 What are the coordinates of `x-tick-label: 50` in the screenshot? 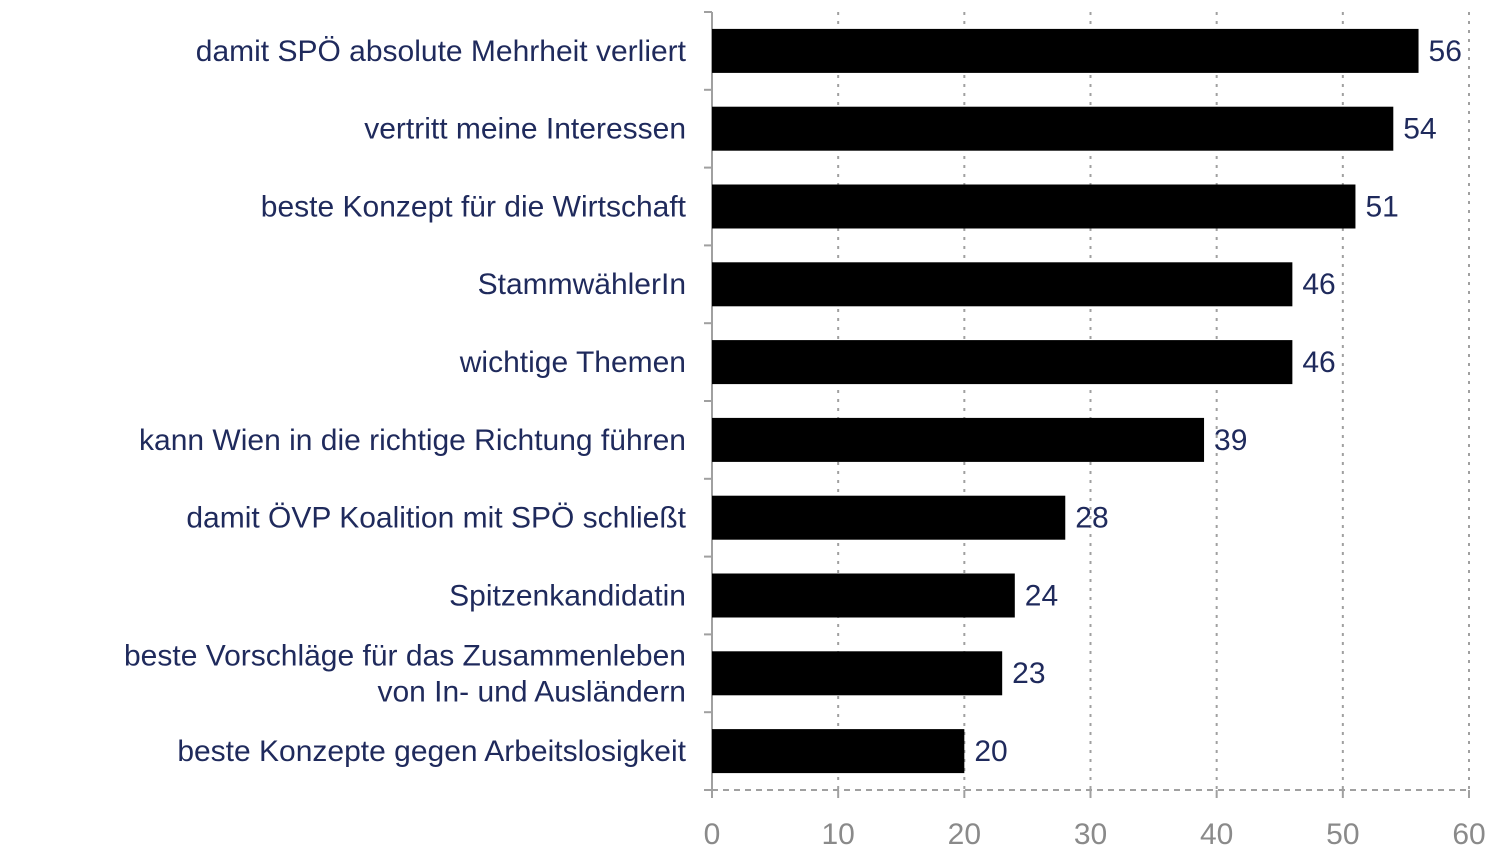 It's located at (1342, 834).